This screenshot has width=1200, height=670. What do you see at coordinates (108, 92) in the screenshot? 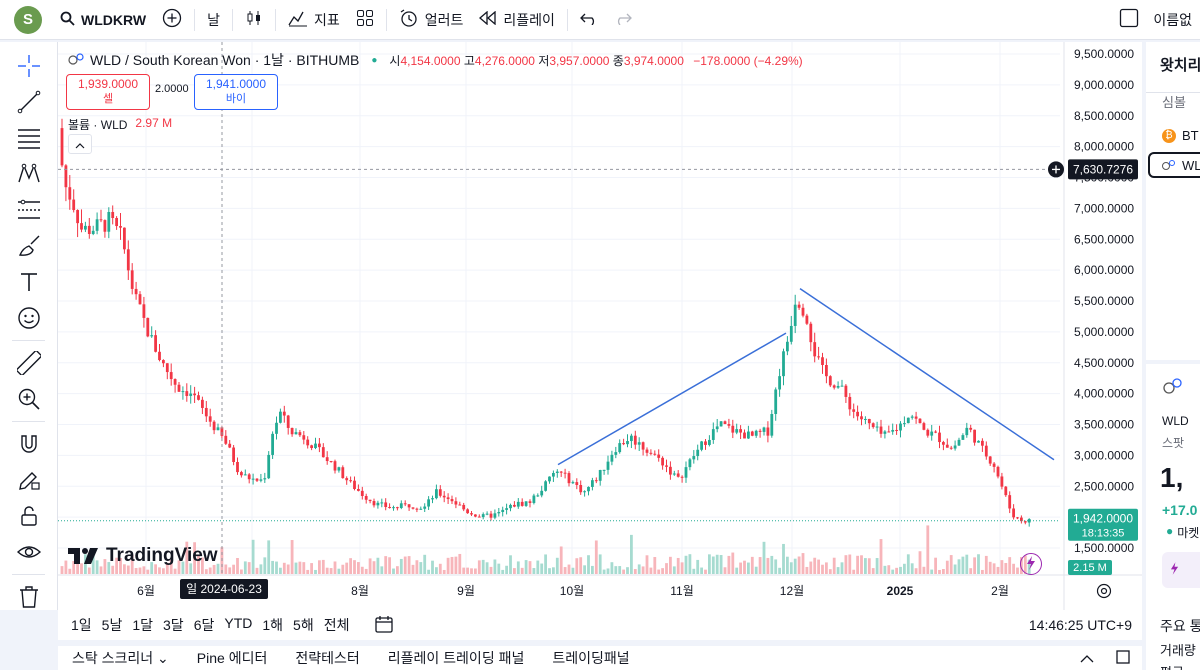
I see `sell-button: 1,939.0000 셀` at bounding box center [108, 92].